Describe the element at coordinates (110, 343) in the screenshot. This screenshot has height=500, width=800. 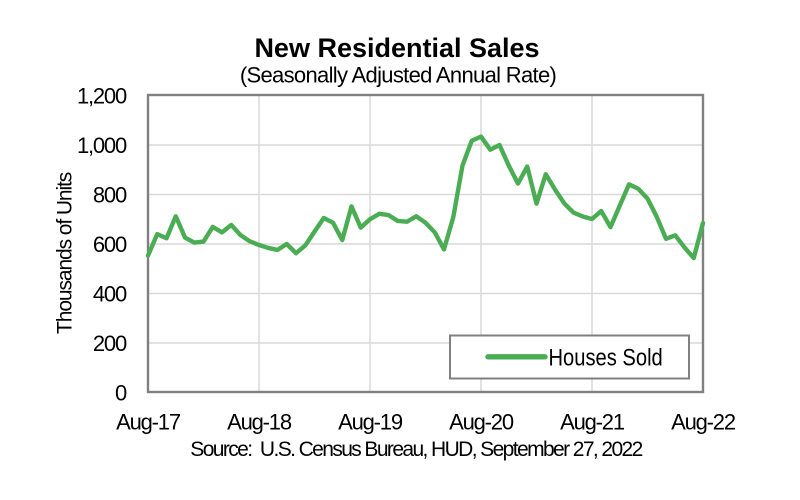
I see `svg-text: 200` at that location.